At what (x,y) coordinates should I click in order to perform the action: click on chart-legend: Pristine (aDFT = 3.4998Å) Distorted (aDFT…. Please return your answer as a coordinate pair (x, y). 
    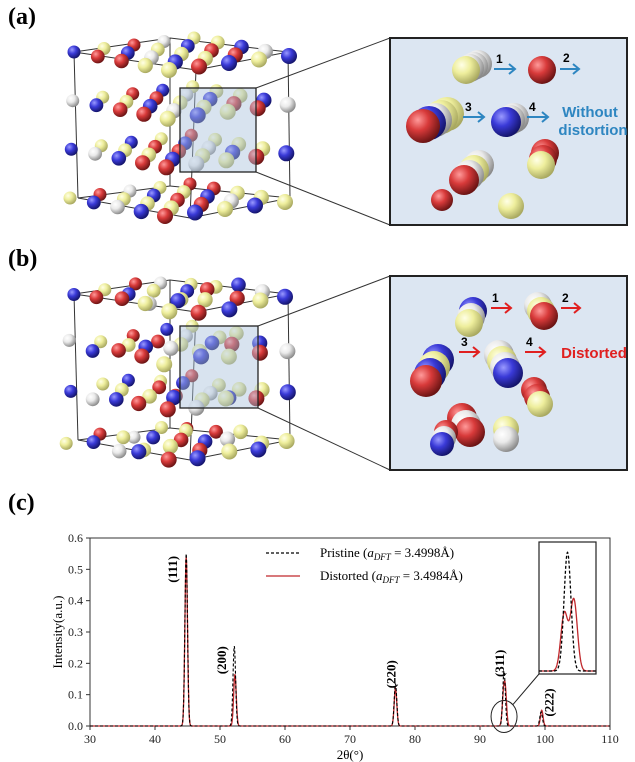
    Looking at the image, I should click on (364, 565).